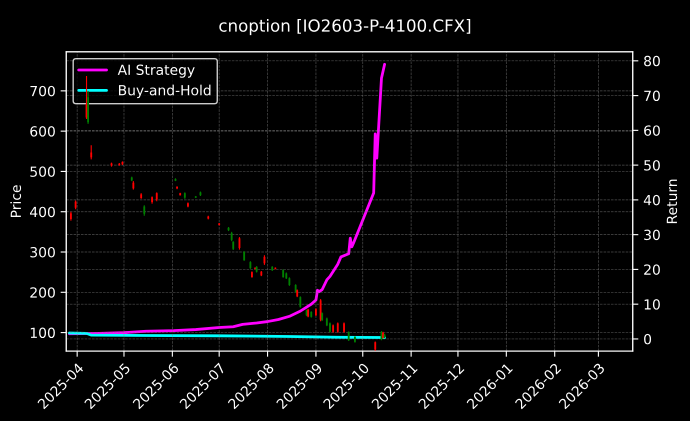  Describe the element at coordinates (652, 235) in the screenshot. I see `y2-tick-label: 30` at that location.